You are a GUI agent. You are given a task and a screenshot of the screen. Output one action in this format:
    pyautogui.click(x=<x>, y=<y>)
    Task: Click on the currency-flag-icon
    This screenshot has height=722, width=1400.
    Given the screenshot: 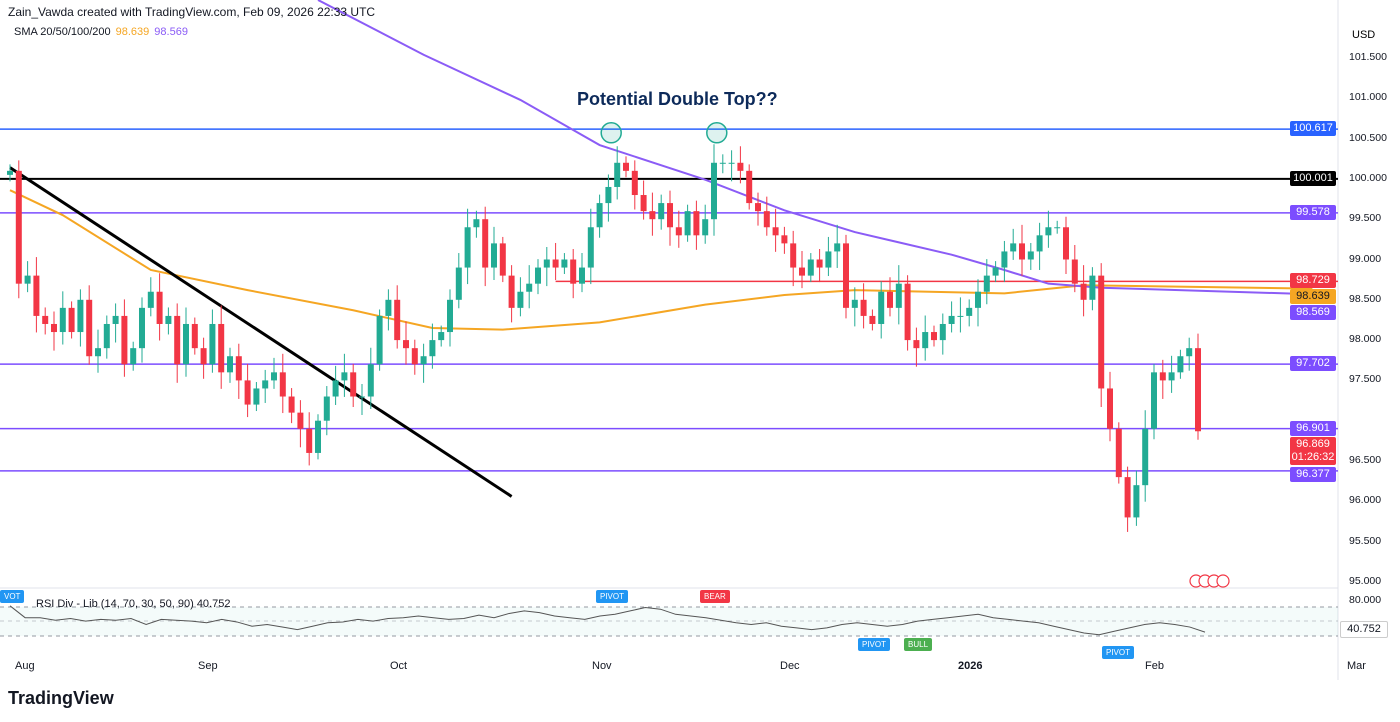 What is the action you would take?
    pyautogui.click(x=1223, y=581)
    